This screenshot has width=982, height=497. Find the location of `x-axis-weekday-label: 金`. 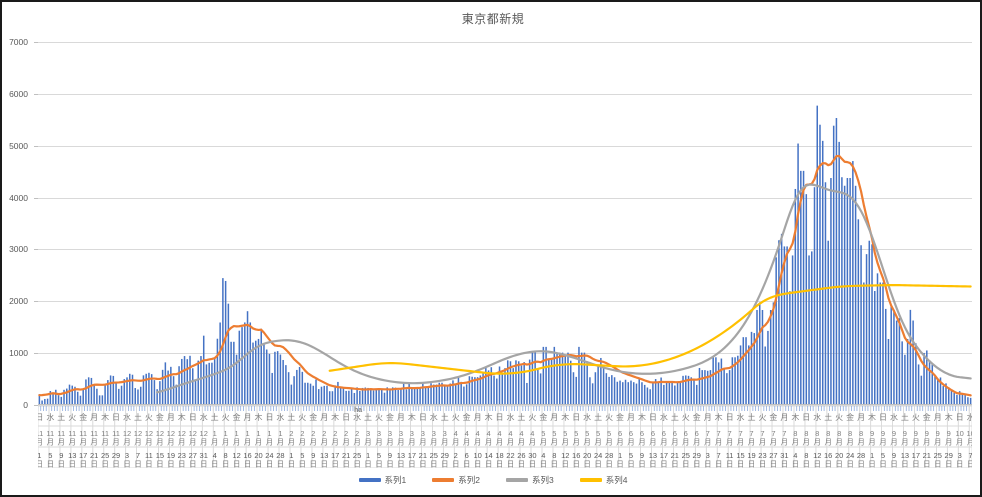

x-axis-weekday-label: 金 is located at coordinates (773, 417).